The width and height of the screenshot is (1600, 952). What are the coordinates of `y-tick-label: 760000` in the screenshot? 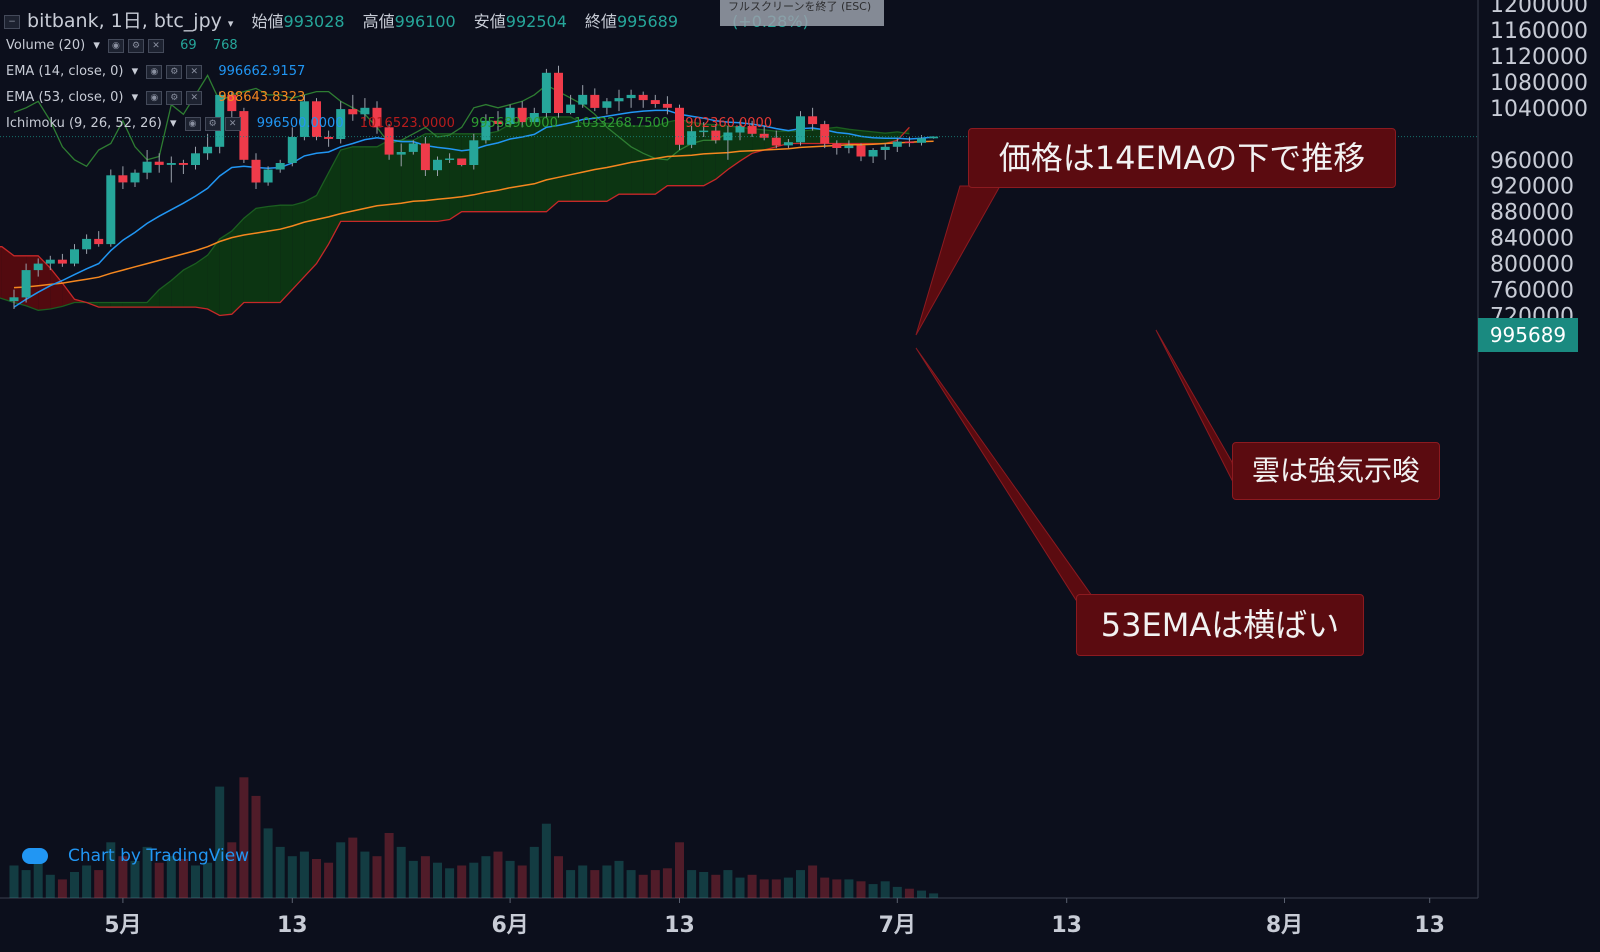 It's located at (1532, 291).